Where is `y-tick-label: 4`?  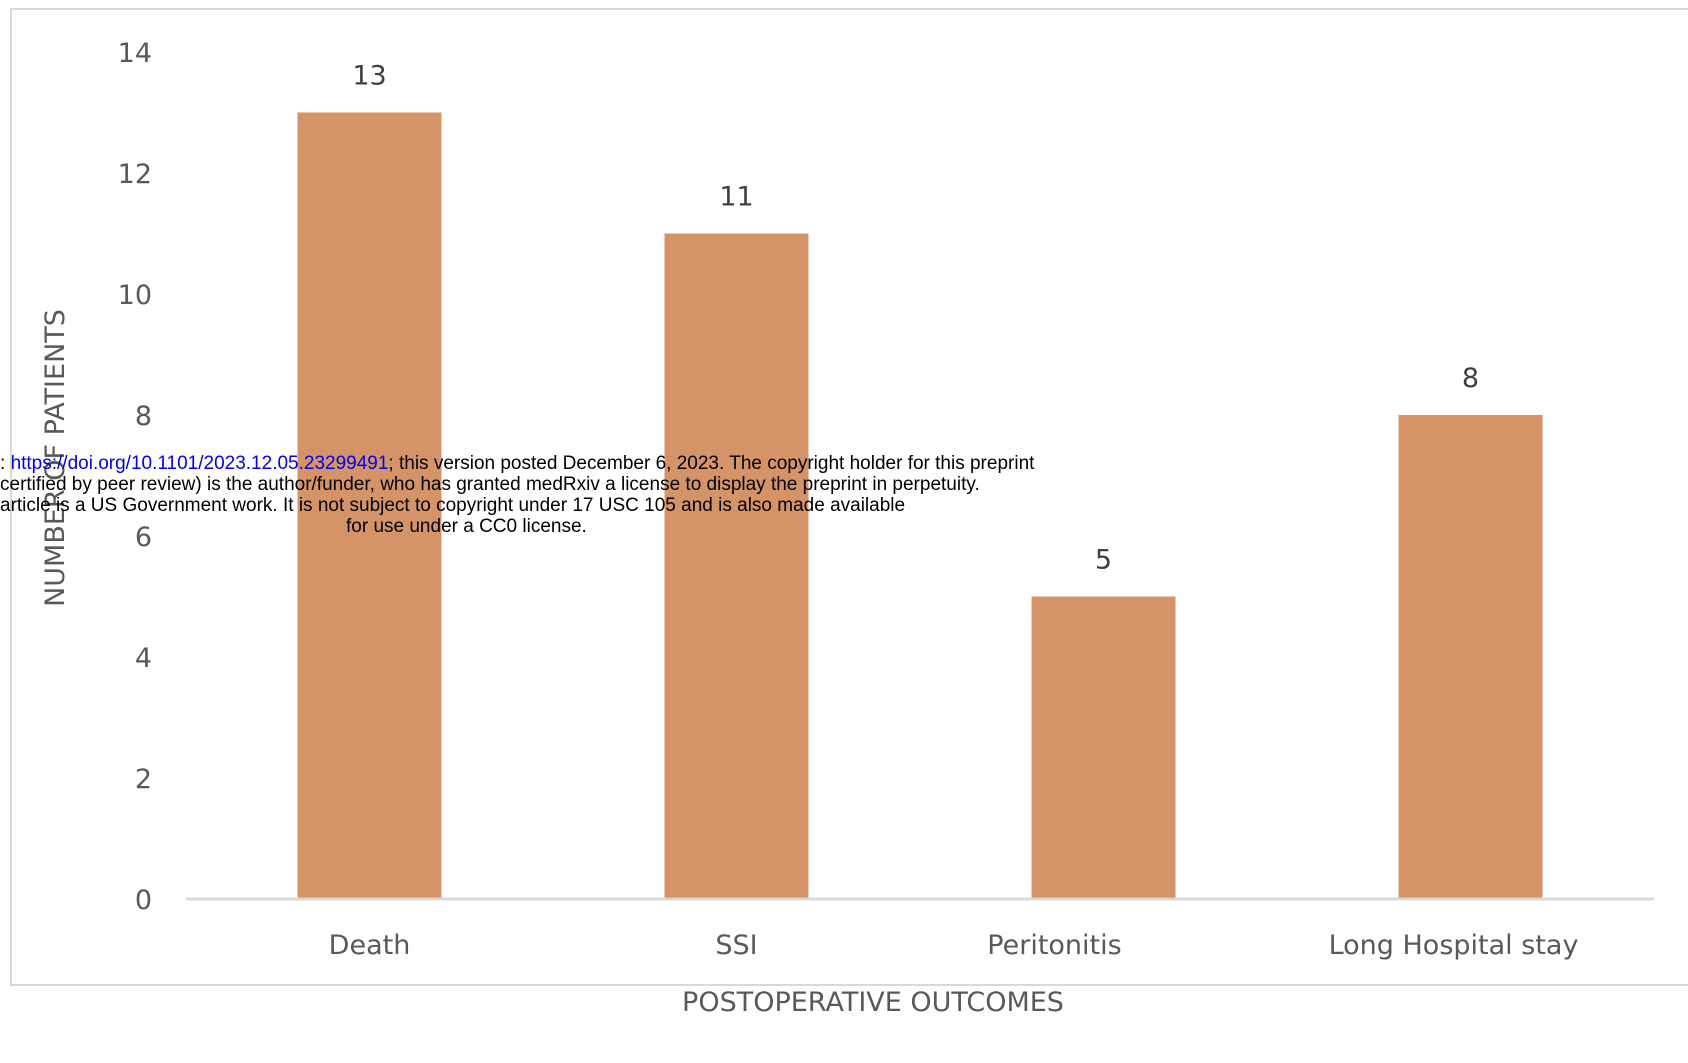
y-tick-label: 4 is located at coordinates (143, 658).